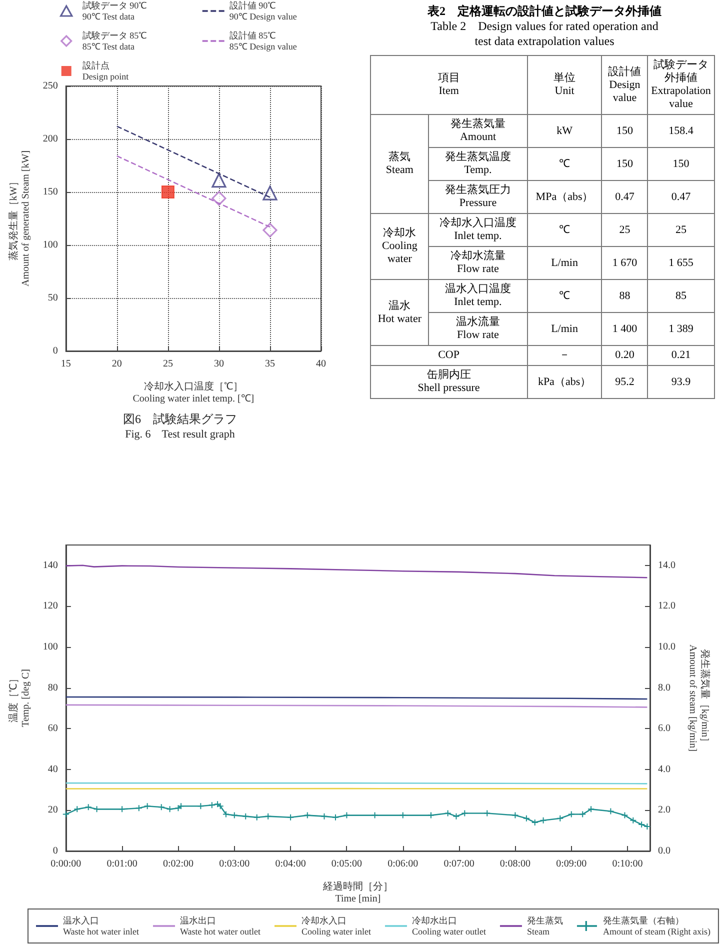 This screenshot has height=951, width=727. I want to click on text: 発生蒸気量 Amount, so click(478, 131).